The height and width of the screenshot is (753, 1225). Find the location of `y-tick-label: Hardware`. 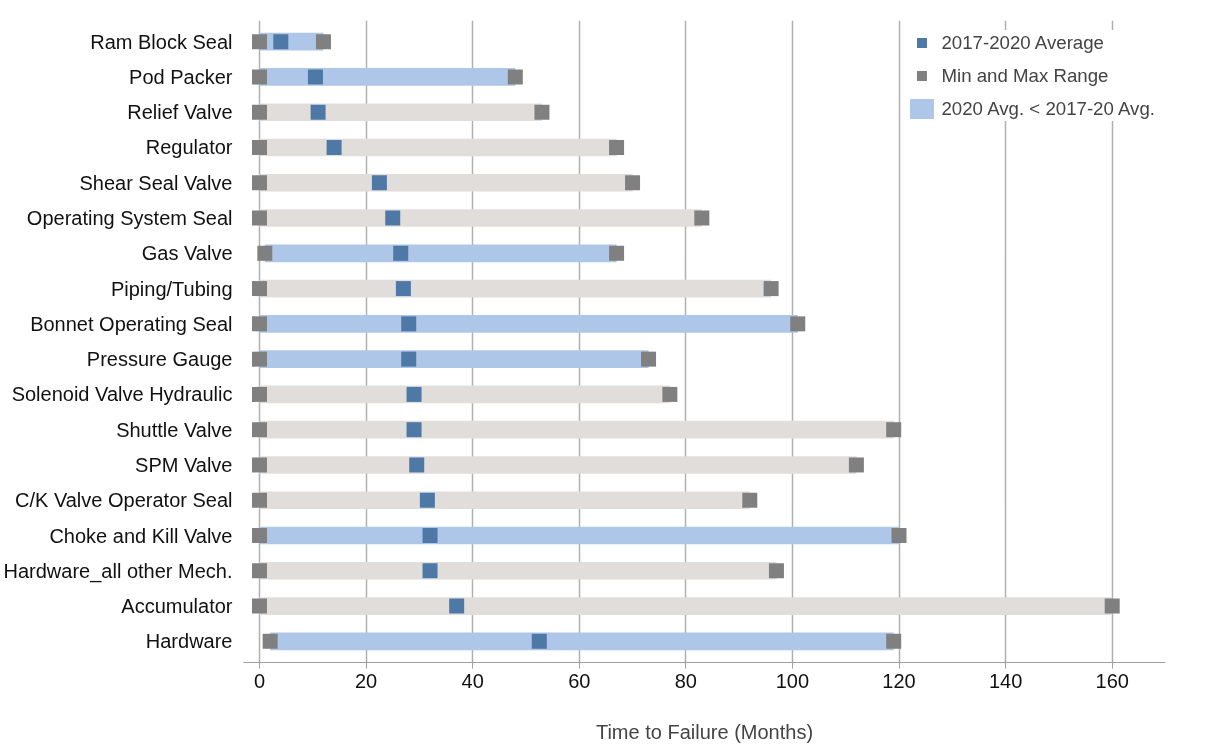

y-tick-label: Hardware is located at coordinates (189, 641).